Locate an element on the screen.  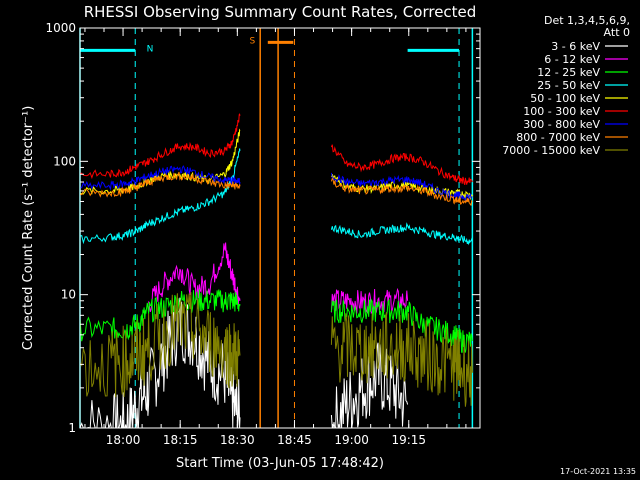
x-tick-label: 19:00 is located at coordinates (351, 440).